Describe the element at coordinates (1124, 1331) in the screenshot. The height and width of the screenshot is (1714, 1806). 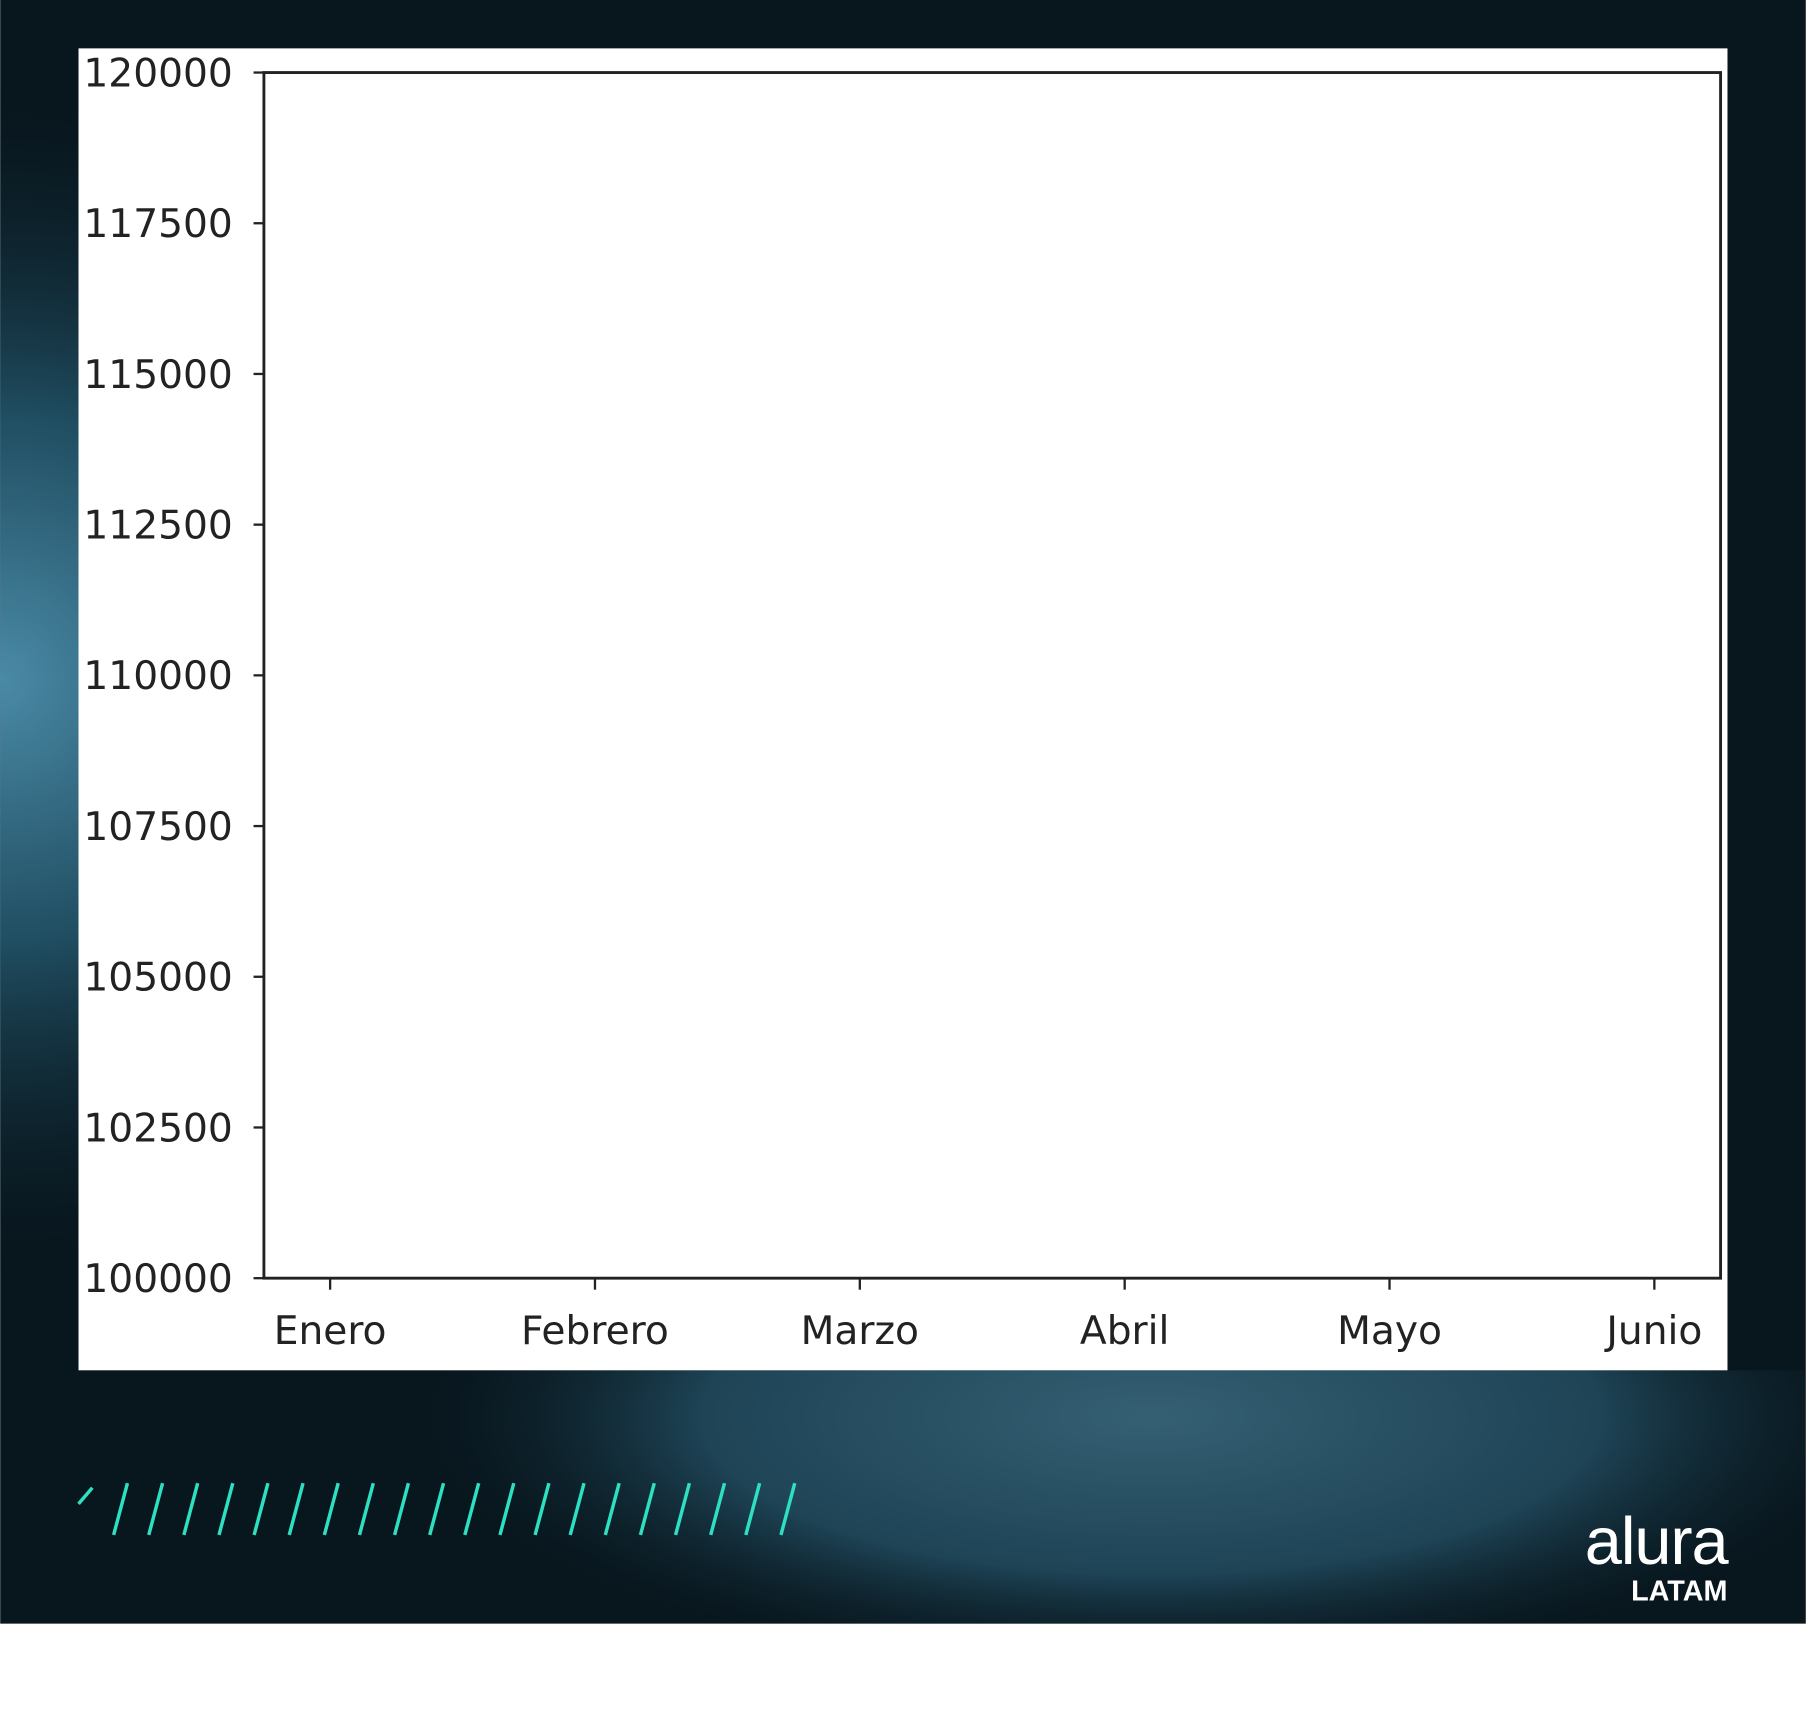
I see `x-tick-label: Abril` at that location.